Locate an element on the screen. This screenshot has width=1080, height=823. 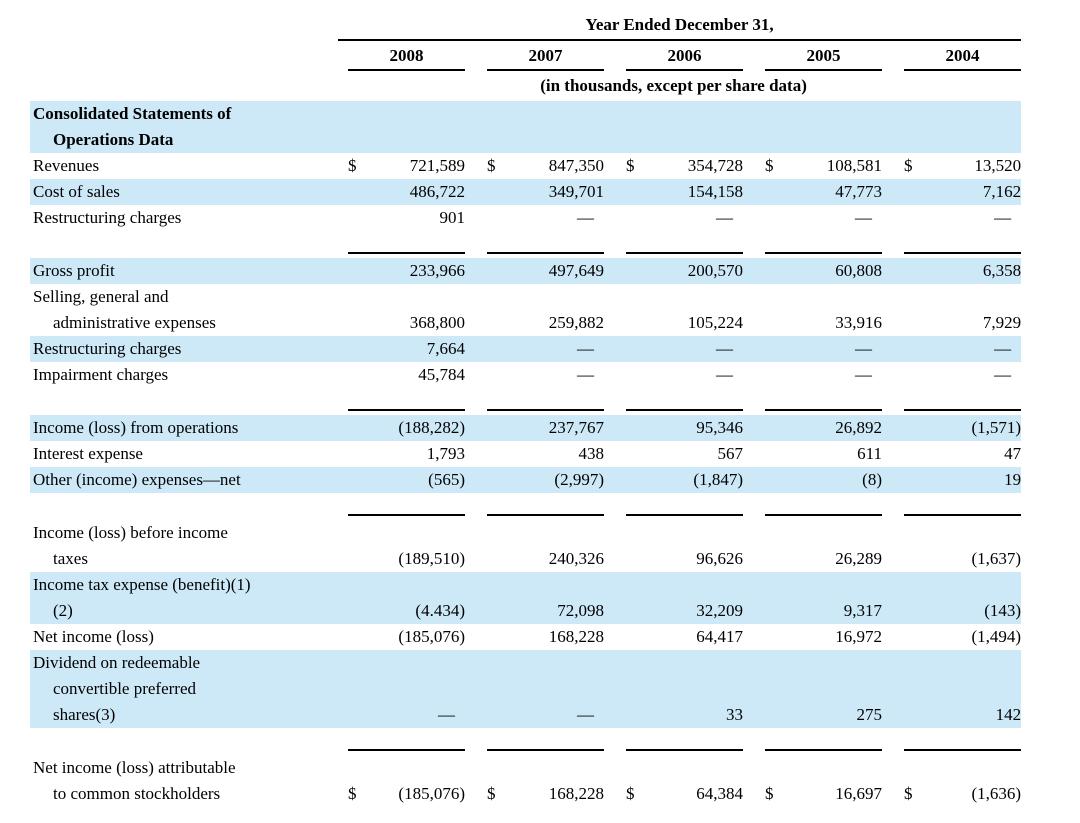
value-cell: 45,784 is located at coordinates (441, 374).